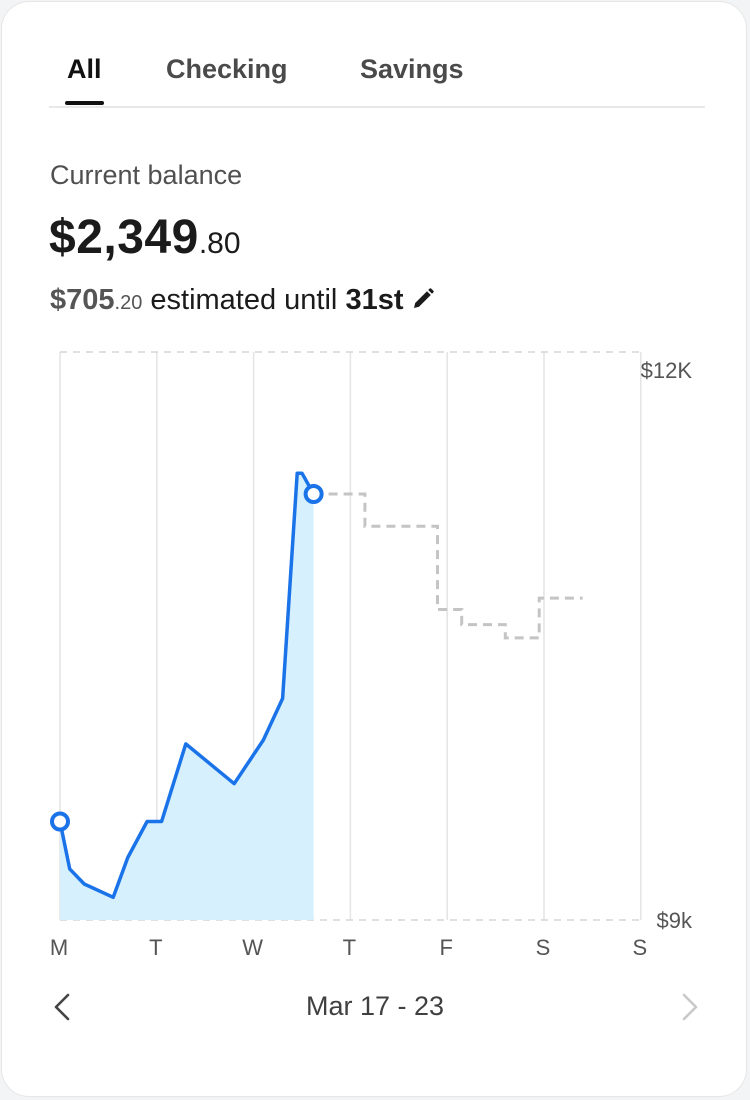 Image resolution: width=750 pixels, height=1100 pixels. What do you see at coordinates (412, 69) in the screenshot?
I see `tab-savings: Savings` at bounding box center [412, 69].